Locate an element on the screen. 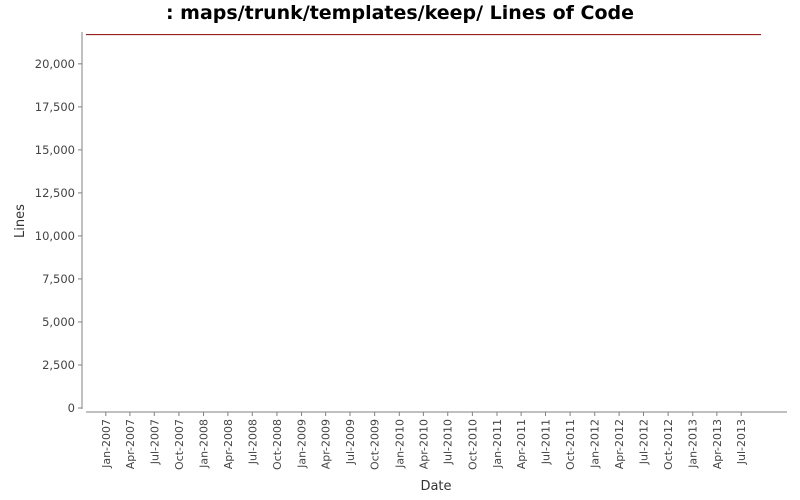 Image resolution: width=800 pixels, height=500 pixels. x-tick-label: Jul-2013 is located at coordinates (741, 442).